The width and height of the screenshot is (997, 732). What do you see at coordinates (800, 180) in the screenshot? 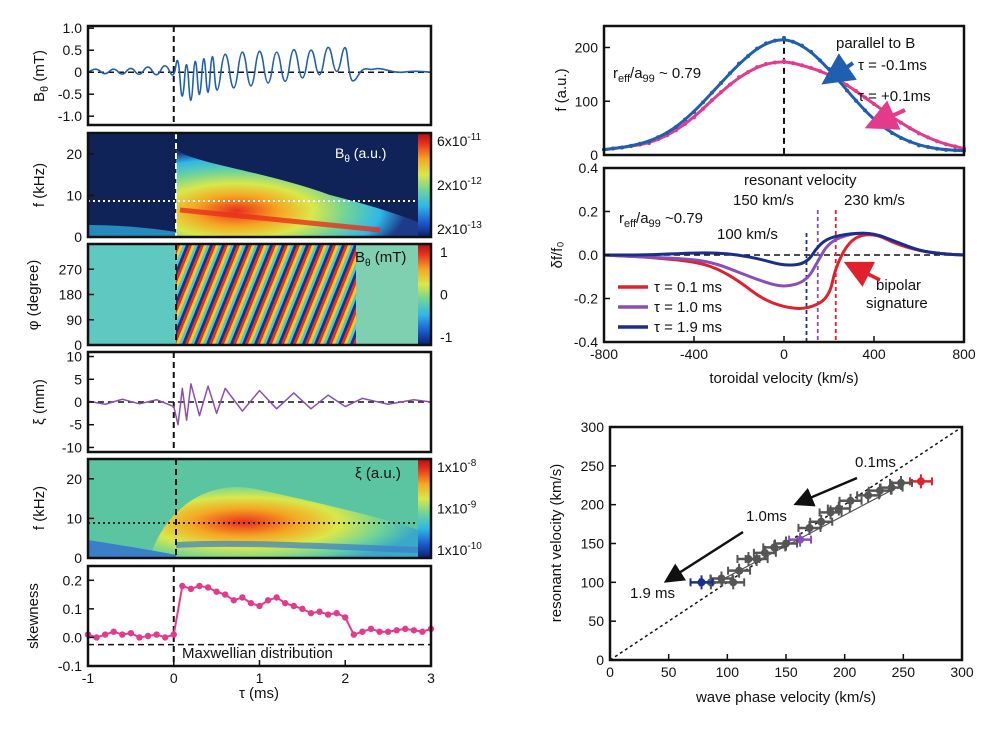
I see `delta-resonant-label: resonant velocity` at bounding box center [800, 180].